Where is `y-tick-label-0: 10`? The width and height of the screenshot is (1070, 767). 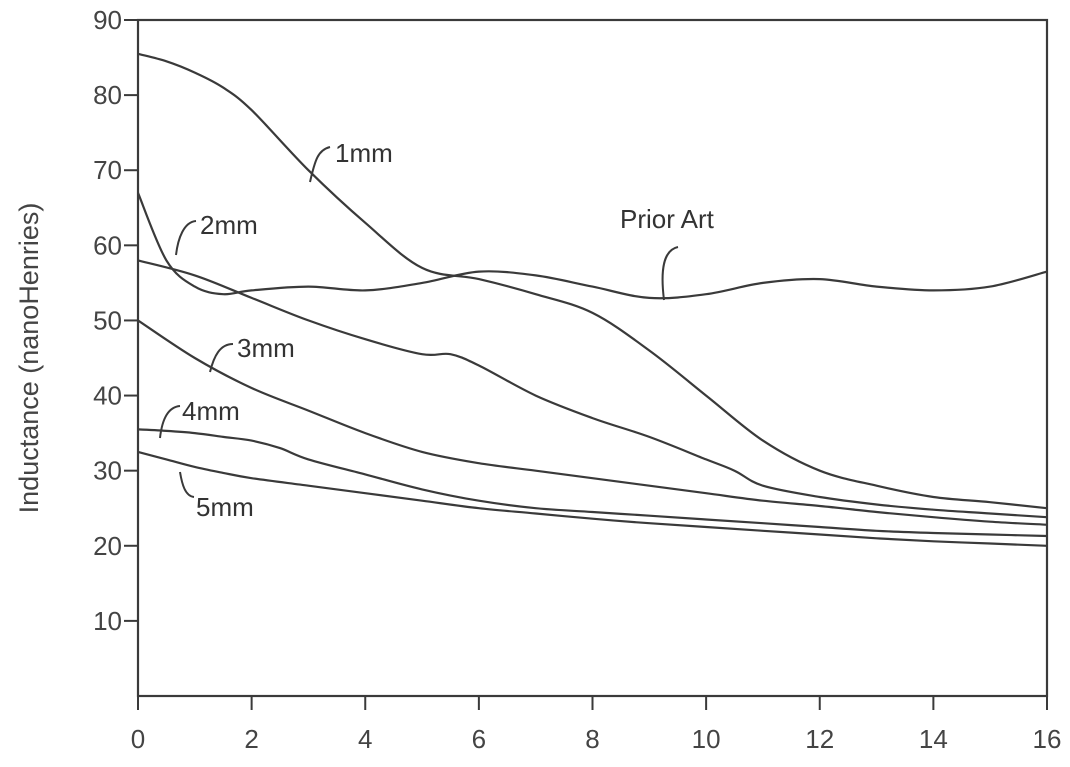
y-tick-label-0: 10 is located at coordinates (107, 621).